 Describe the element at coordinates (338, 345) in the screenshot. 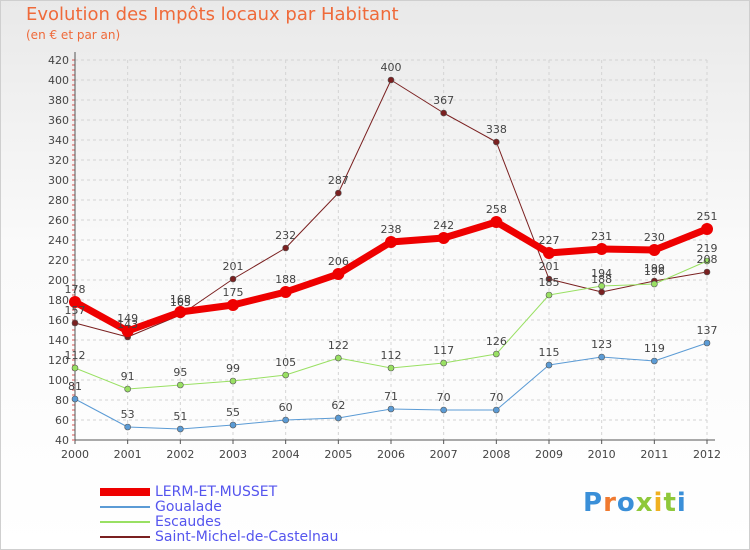

I see `series-2-value-label: 122` at that location.